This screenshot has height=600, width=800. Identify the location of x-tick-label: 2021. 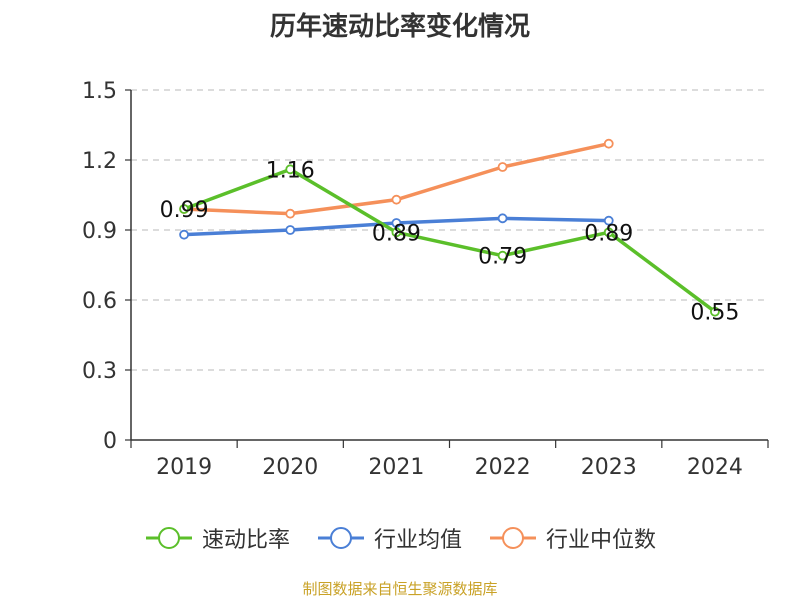
(396, 467).